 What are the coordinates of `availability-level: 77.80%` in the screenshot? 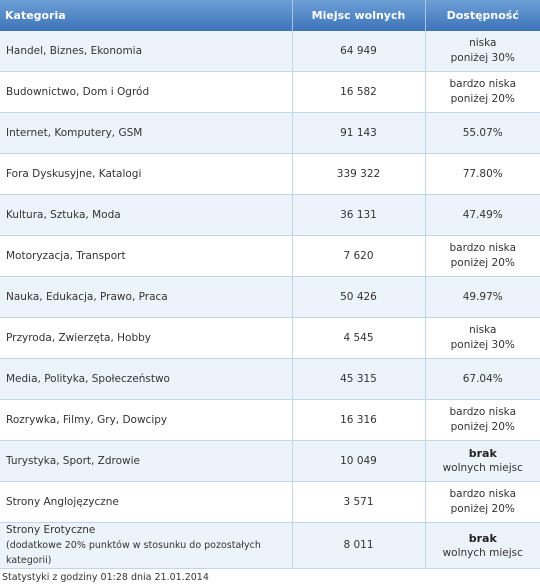 It's located at (482, 173).